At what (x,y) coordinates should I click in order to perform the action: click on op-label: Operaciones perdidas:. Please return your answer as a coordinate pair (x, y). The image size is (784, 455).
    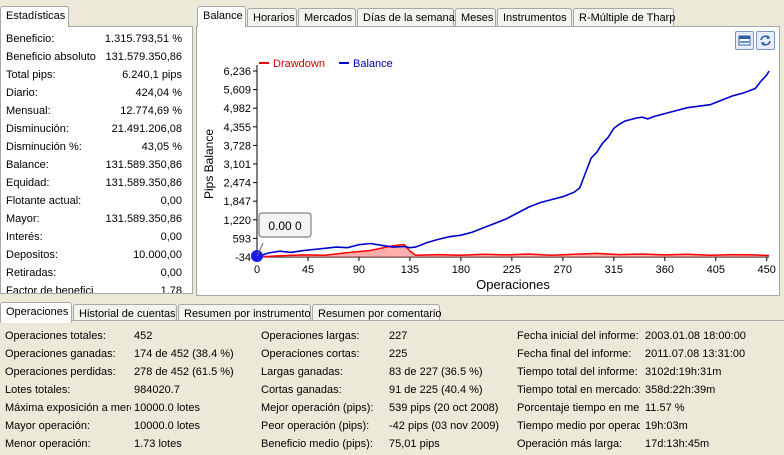
    Looking at the image, I should click on (60, 372).